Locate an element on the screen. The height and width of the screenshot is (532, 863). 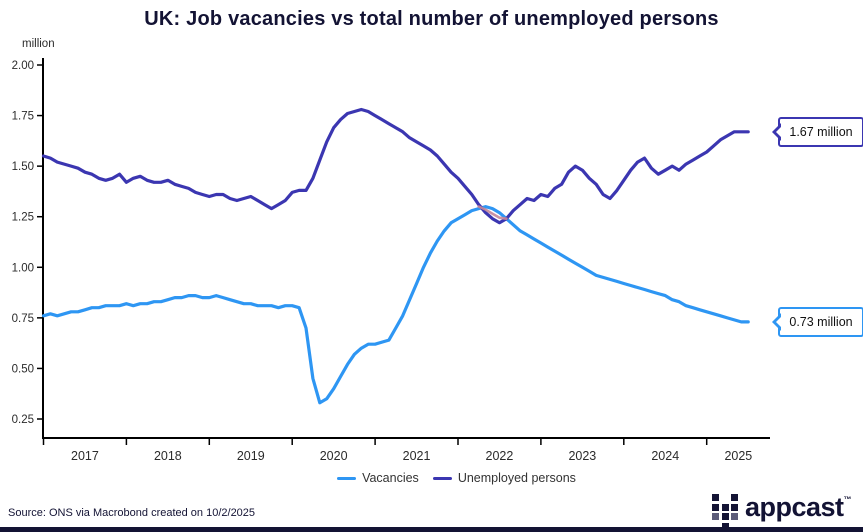
appcast-logo-text: appcast™ is located at coordinates (798, 507).